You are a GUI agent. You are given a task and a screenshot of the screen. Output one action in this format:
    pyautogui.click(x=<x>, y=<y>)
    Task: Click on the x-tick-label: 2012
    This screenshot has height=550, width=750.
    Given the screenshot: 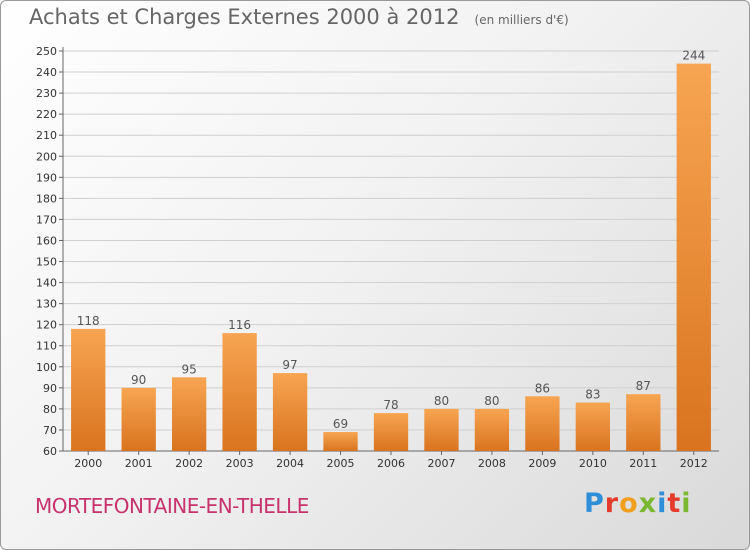 What is the action you would take?
    pyautogui.click(x=694, y=463)
    